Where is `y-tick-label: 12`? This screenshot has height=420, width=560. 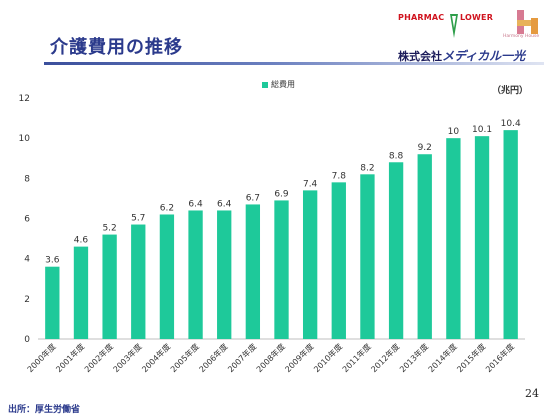
y-tick-label: 12 is located at coordinates (24, 99).